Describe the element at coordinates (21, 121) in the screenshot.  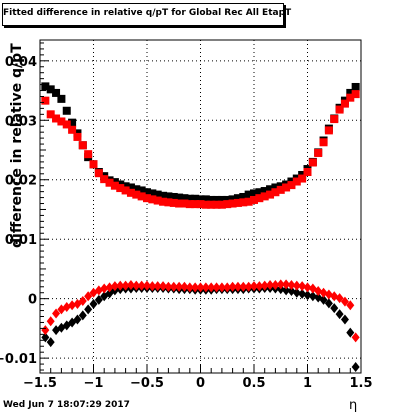
I see `y-tick-label: 0.03` at that location.